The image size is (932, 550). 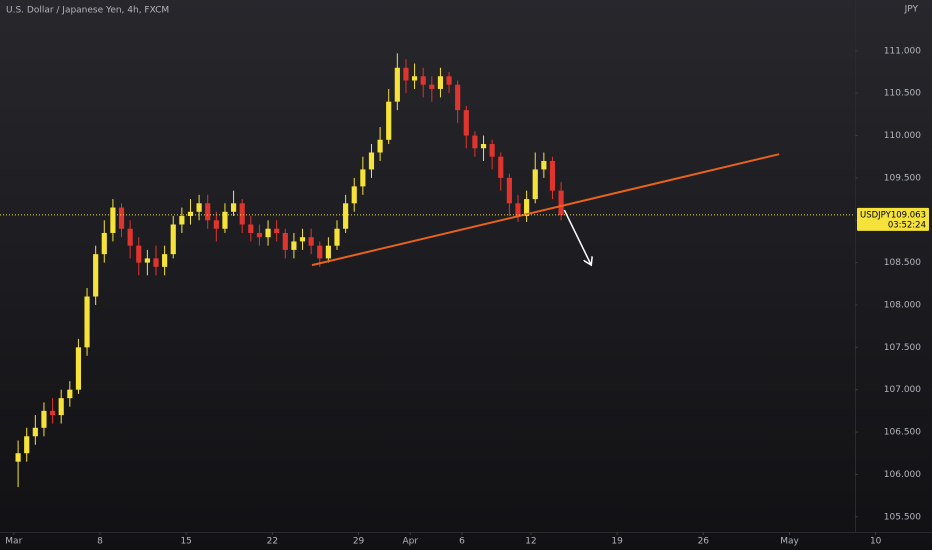 I want to click on x-tick-label: 29, so click(x=359, y=542).